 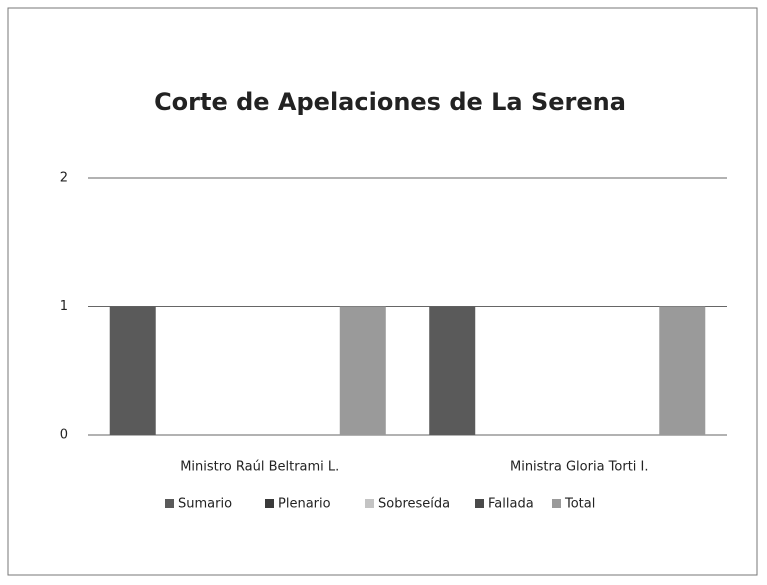 What do you see at coordinates (579, 467) in the screenshot?
I see `x-tick-label: Ministra Gloria Torti I.` at bounding box center [579, 467].